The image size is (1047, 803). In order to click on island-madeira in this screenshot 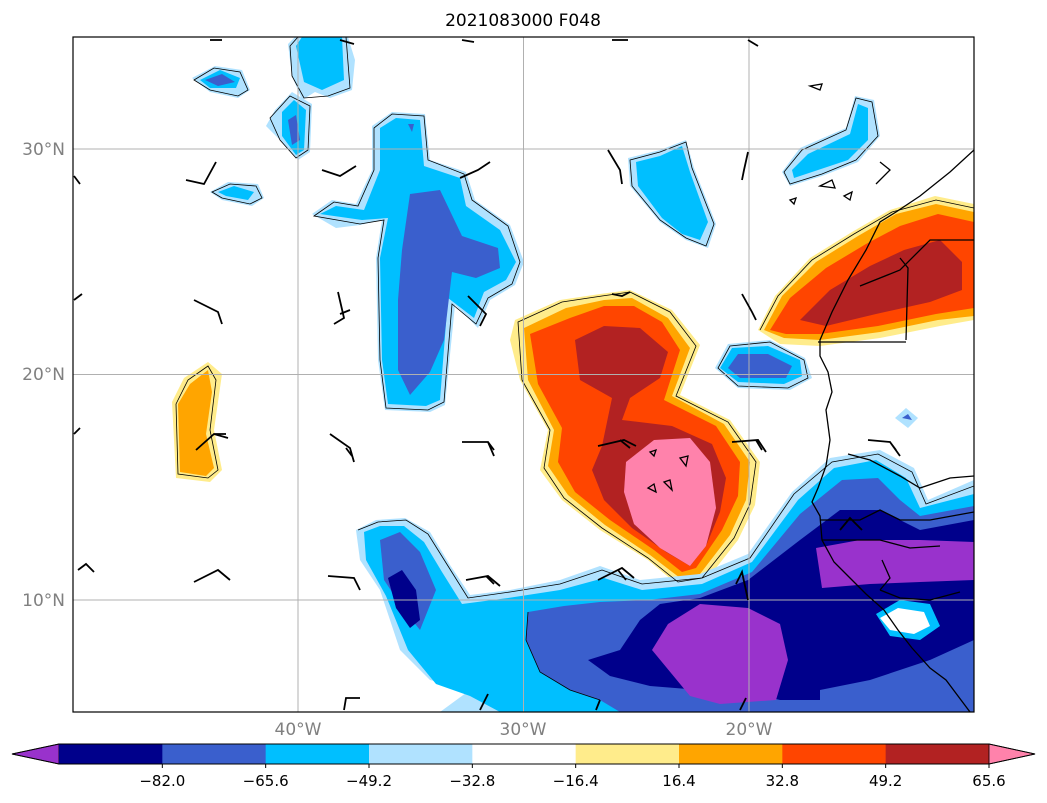, I will do `click(815, 87)`.